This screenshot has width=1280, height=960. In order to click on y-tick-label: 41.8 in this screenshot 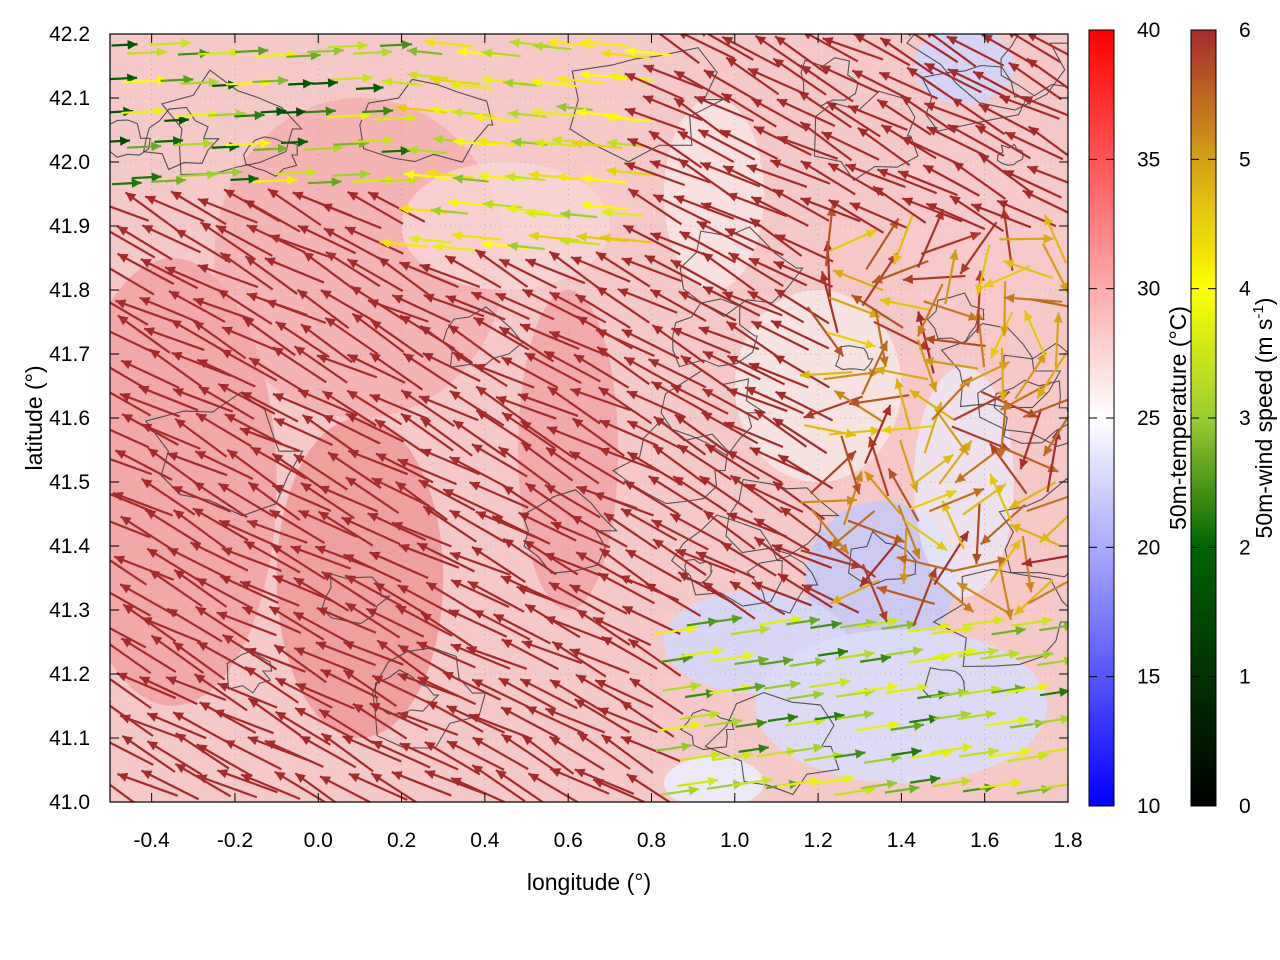, I will do `click(69, 290)`.